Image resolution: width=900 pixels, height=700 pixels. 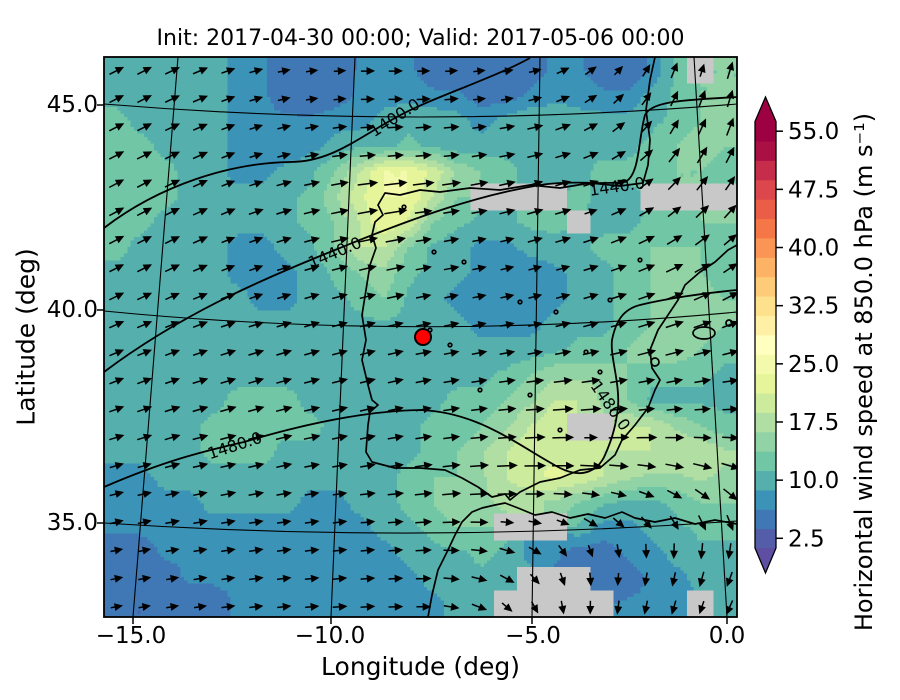 What do you see at coordinates (813, 481) in the screenshot?
I see `colorbar-tick-label: 10.0` at bounding box center [813, 481].